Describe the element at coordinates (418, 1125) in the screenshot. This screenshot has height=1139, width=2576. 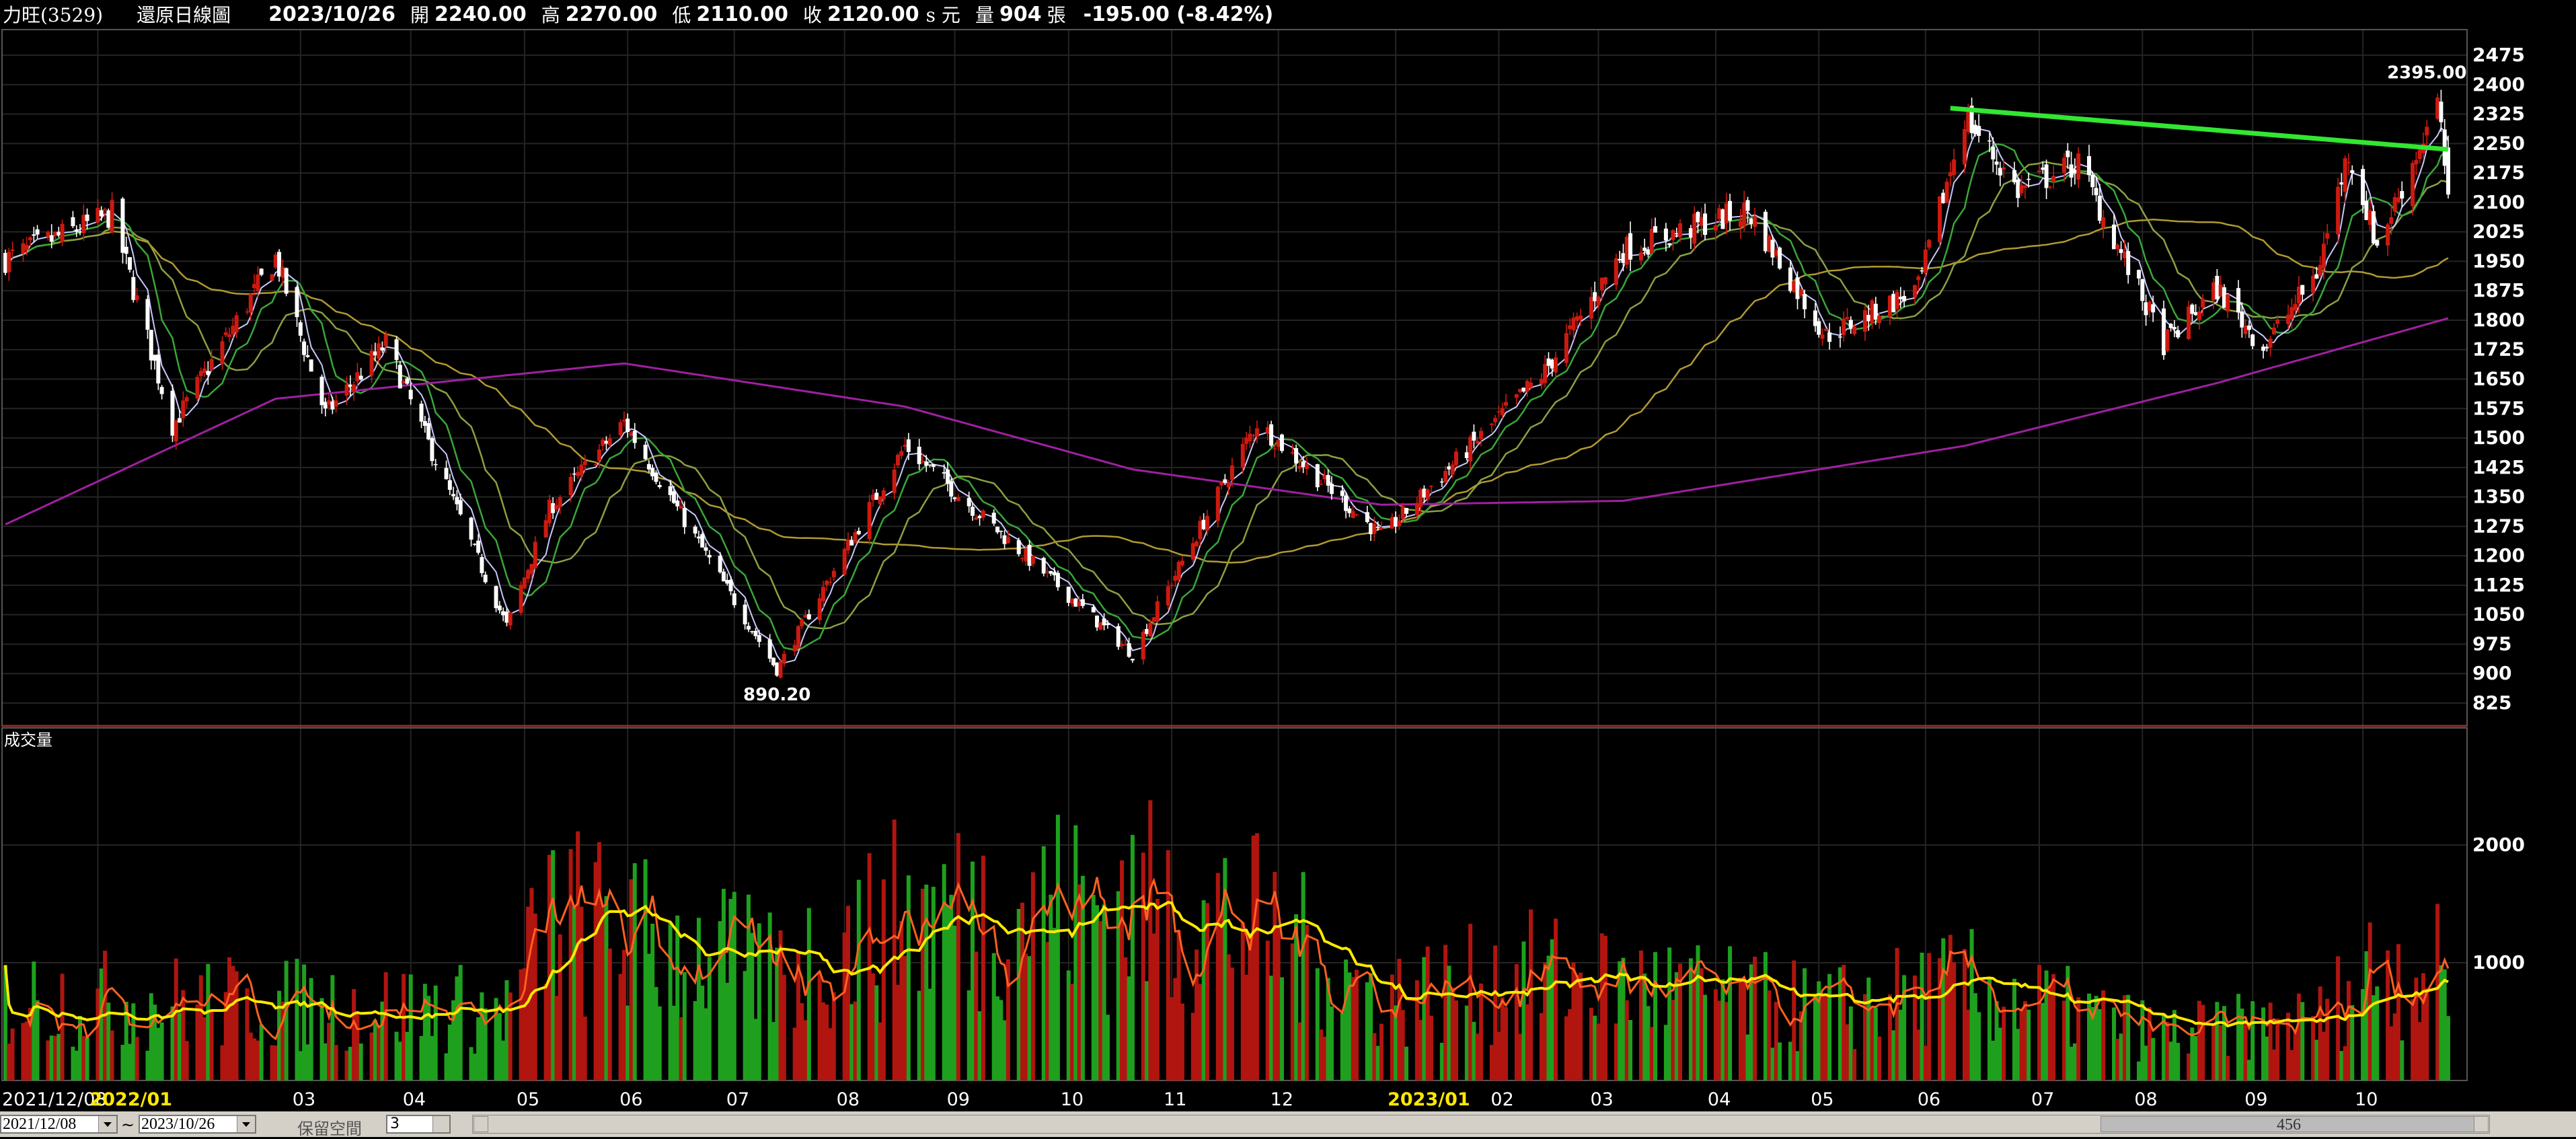
I see `keep-space-stepper: 3` at that location.